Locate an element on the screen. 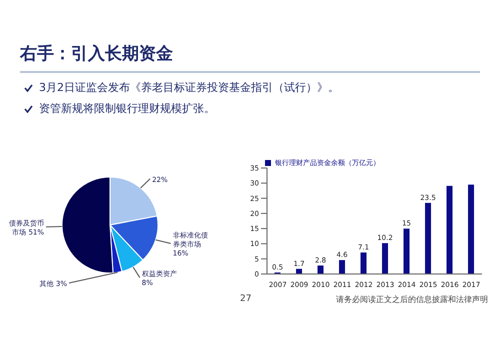 The height and width of the screenshot is (362, 500). chart-title: 右手：引入长期资金 is located at coordinates (96, 54).